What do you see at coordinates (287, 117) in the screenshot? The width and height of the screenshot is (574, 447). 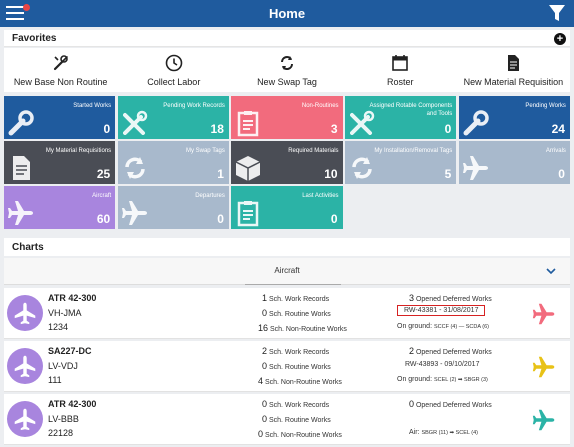 I see `tile-non-routines: Non-Routines 3` at bounding box center [287, 117].